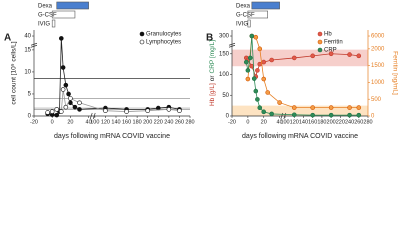 The width and height of the screenshot is (401, 240). Describe the element at coordinates (212, 57) in the screenshot. I see `y-axis-title-part: CRP [mg/L]` at that location.